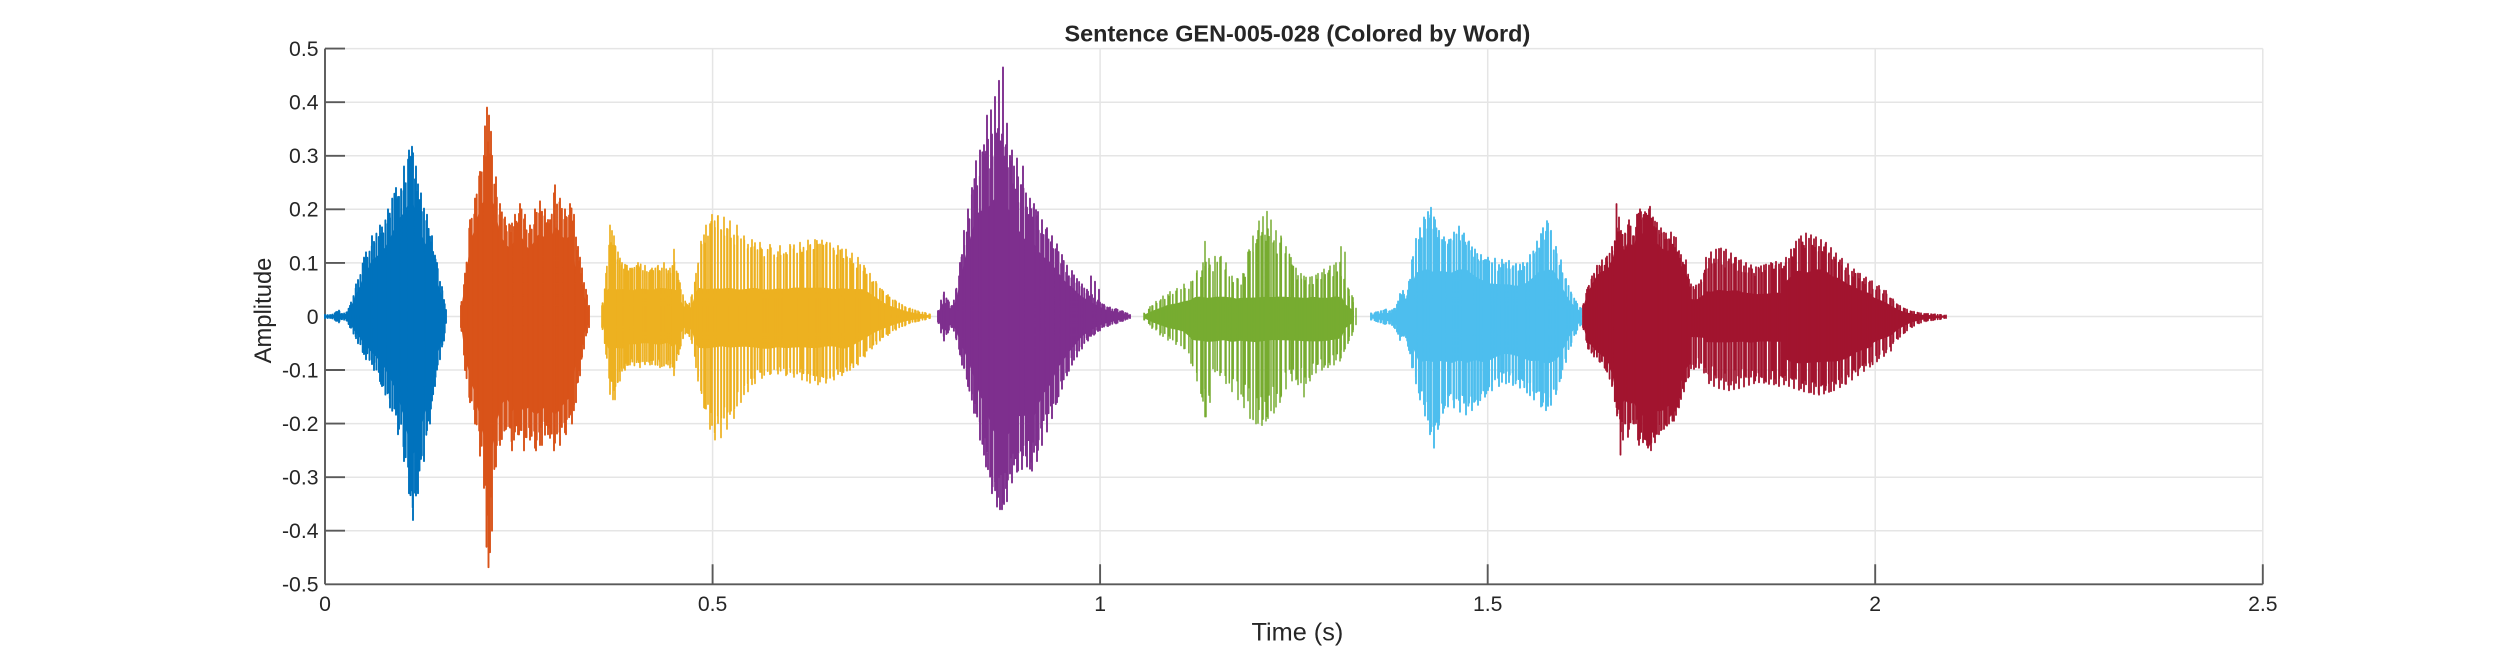  Describe the element at coordinates (2262, 604) in the screenshot. I see `svg-text: 2.5` at that location.